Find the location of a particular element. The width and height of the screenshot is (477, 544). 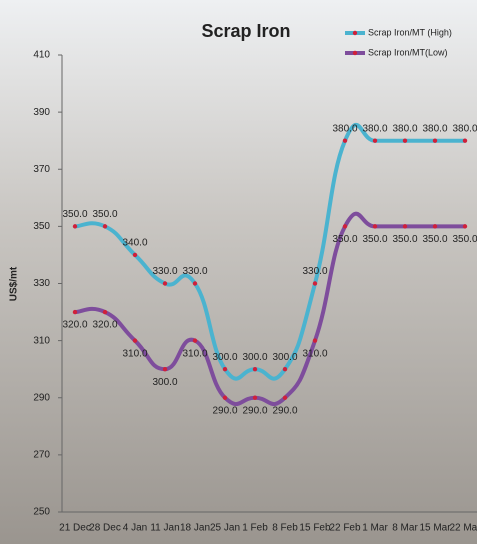

y-tick-label: 410 is located at coordinates (41, 55).